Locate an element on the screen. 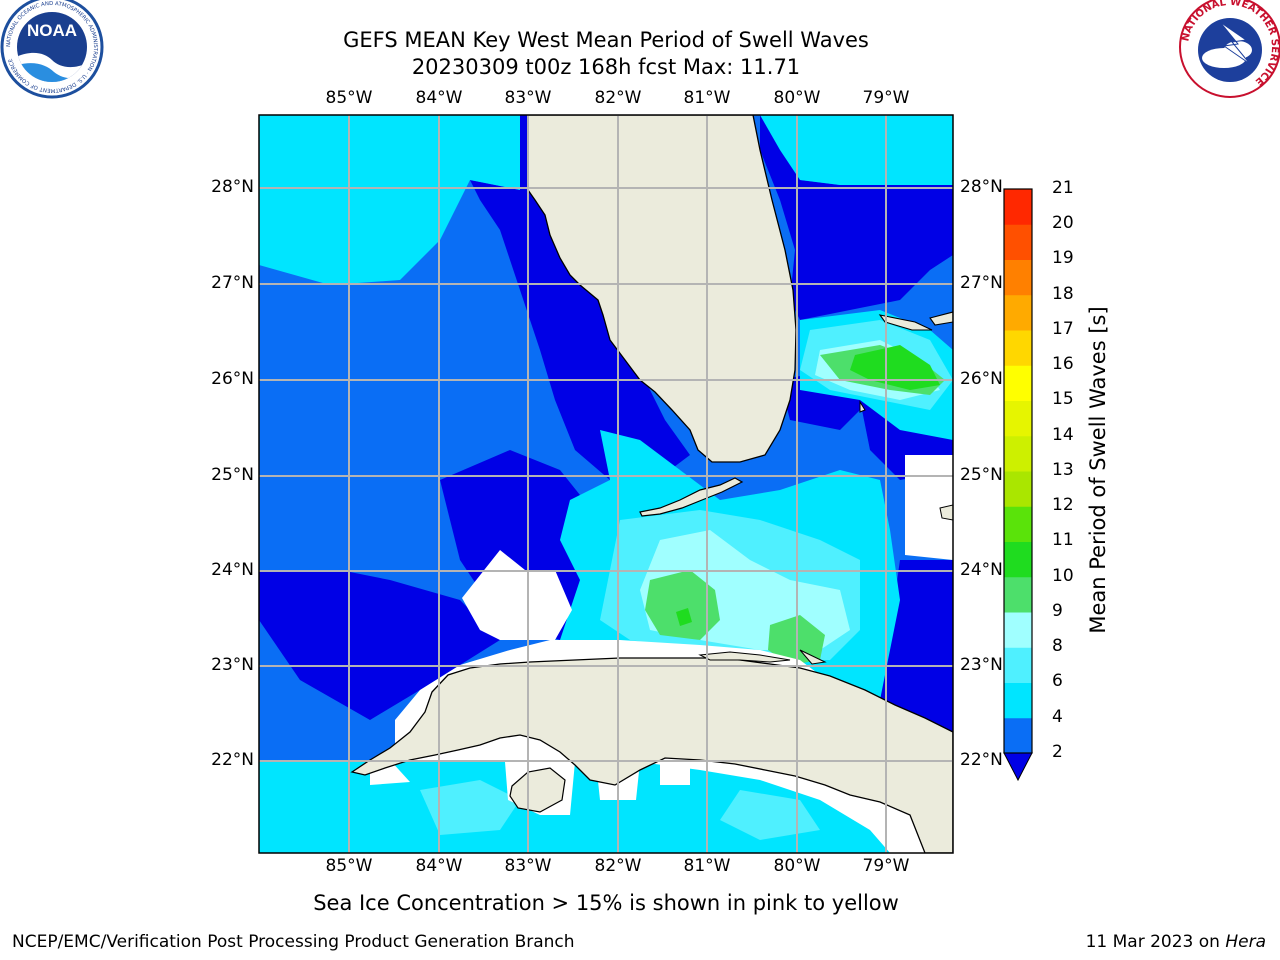 This screenshot has height=960, width=1280. lat-label-right: 26°N is located at coordinates (981, 379).